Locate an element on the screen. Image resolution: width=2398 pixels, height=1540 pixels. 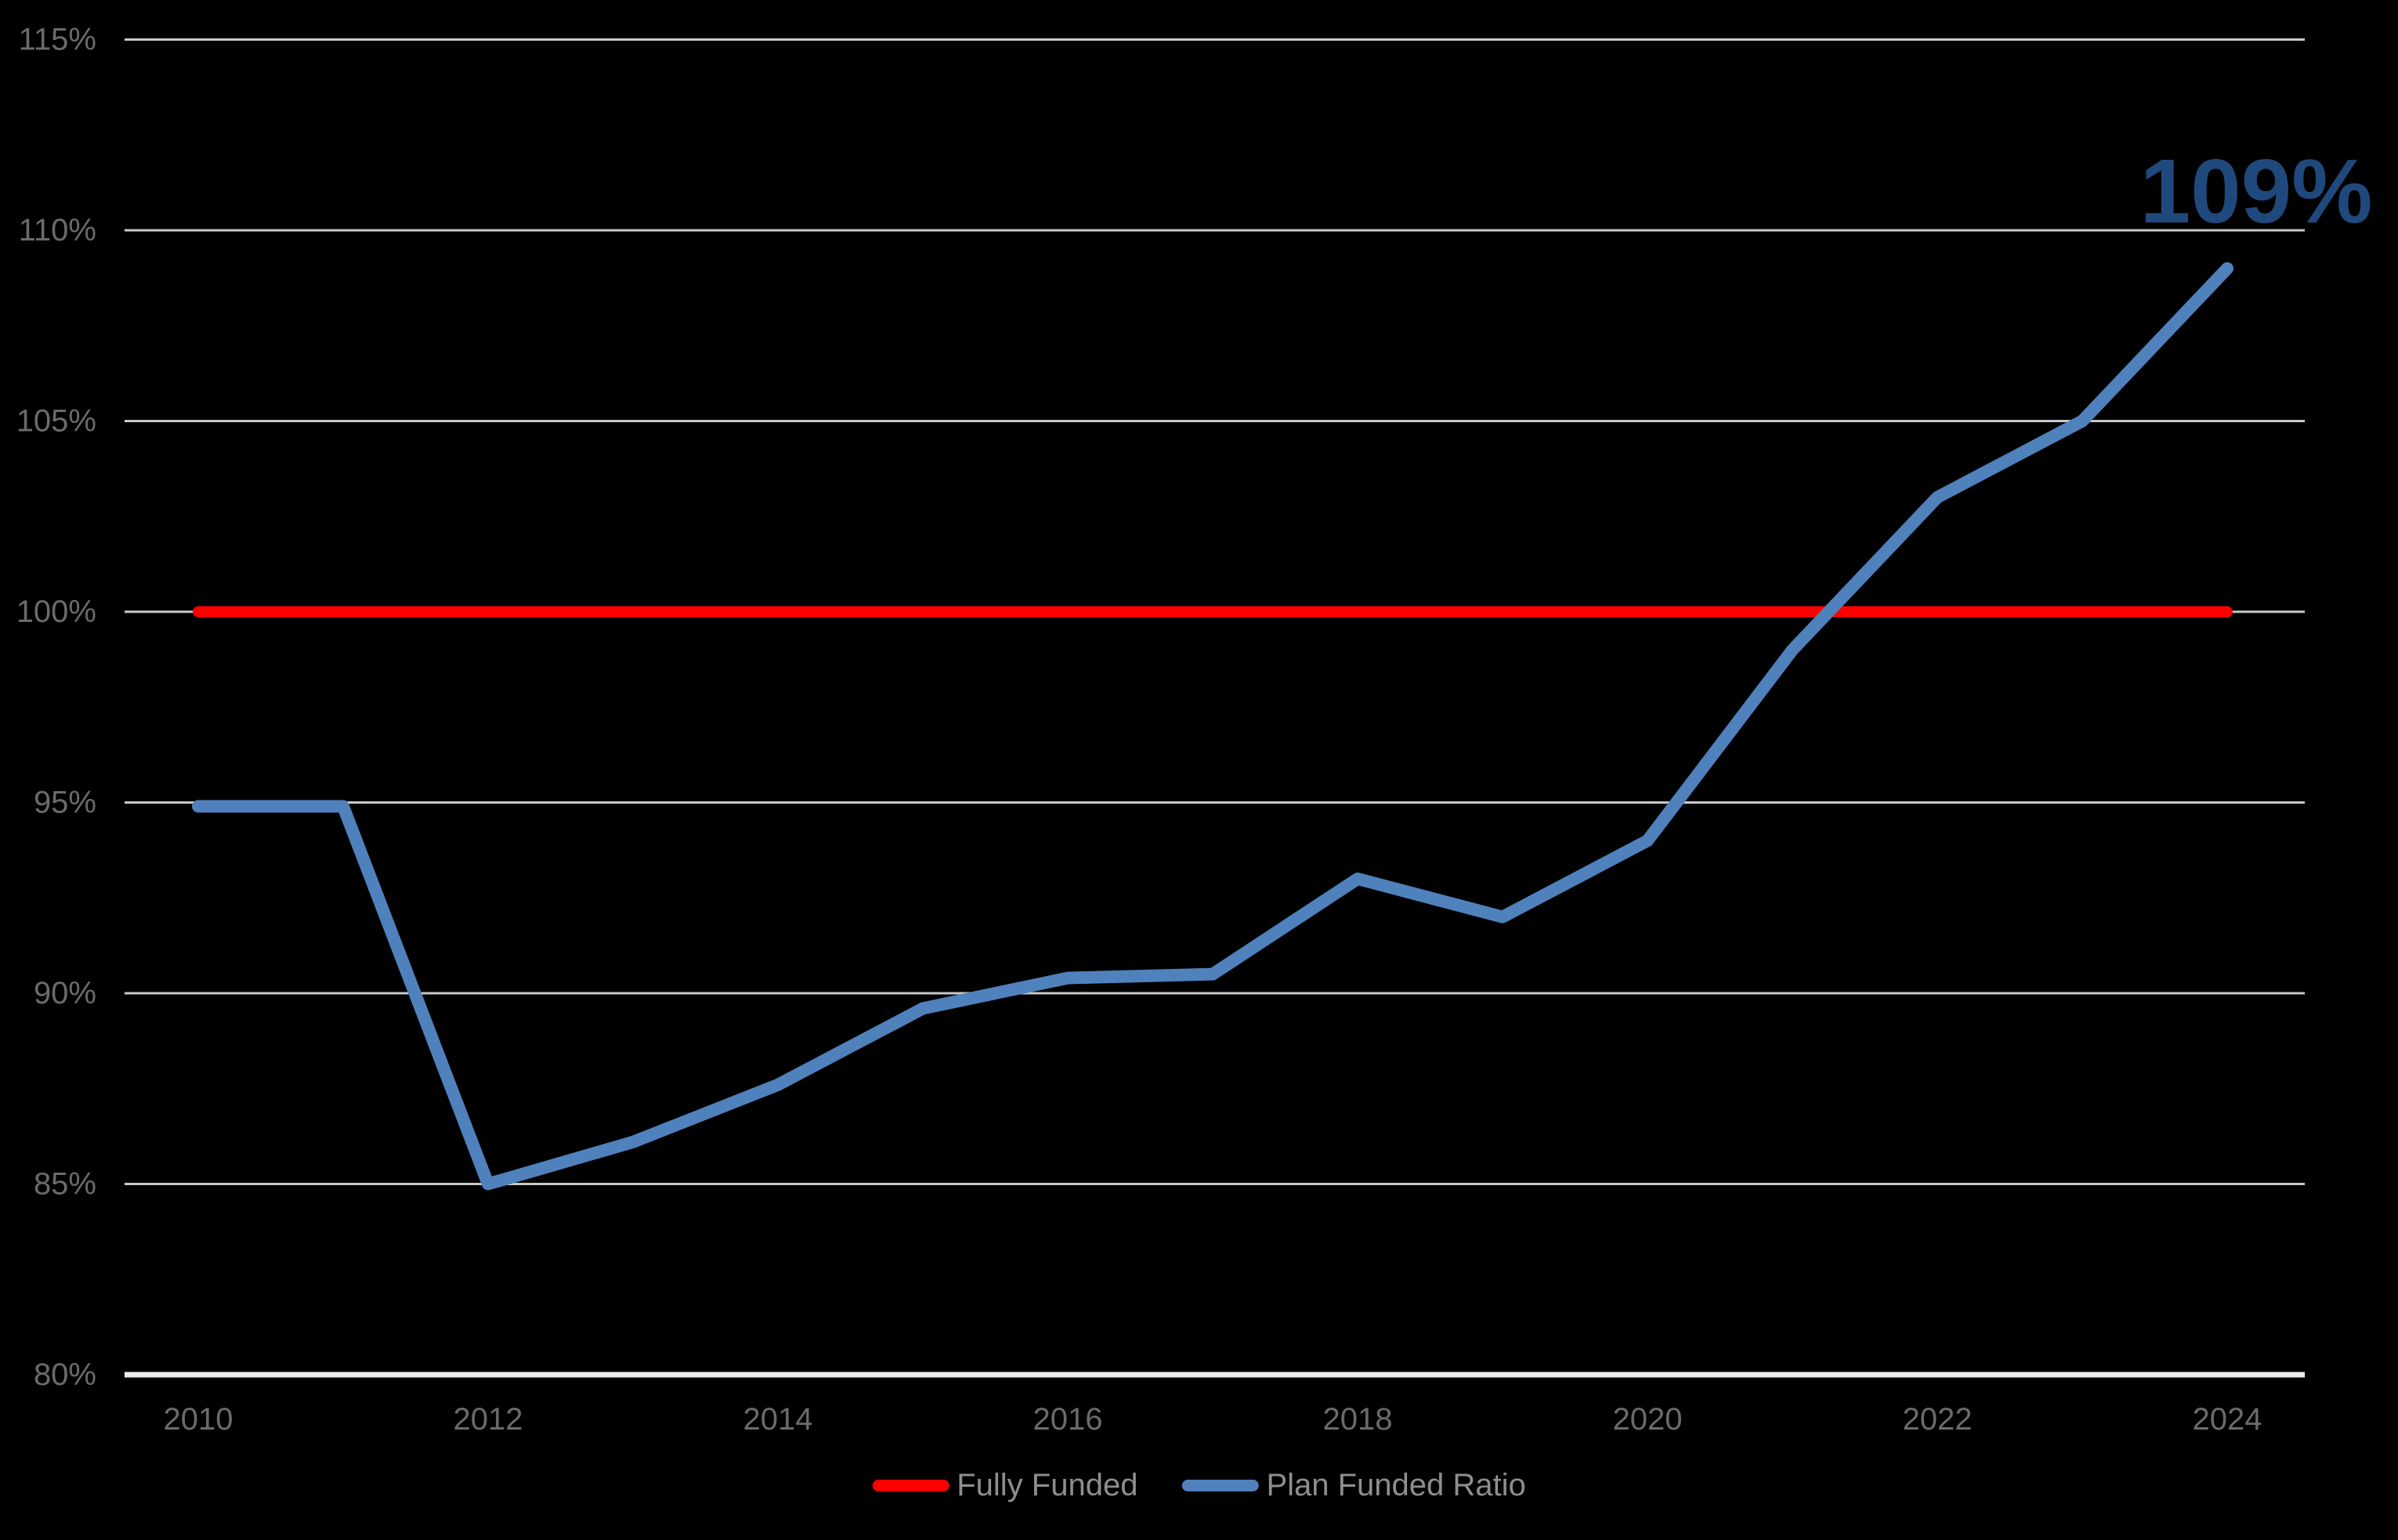
y-tick-label-105: 105% is located at coordinates (56, 421).